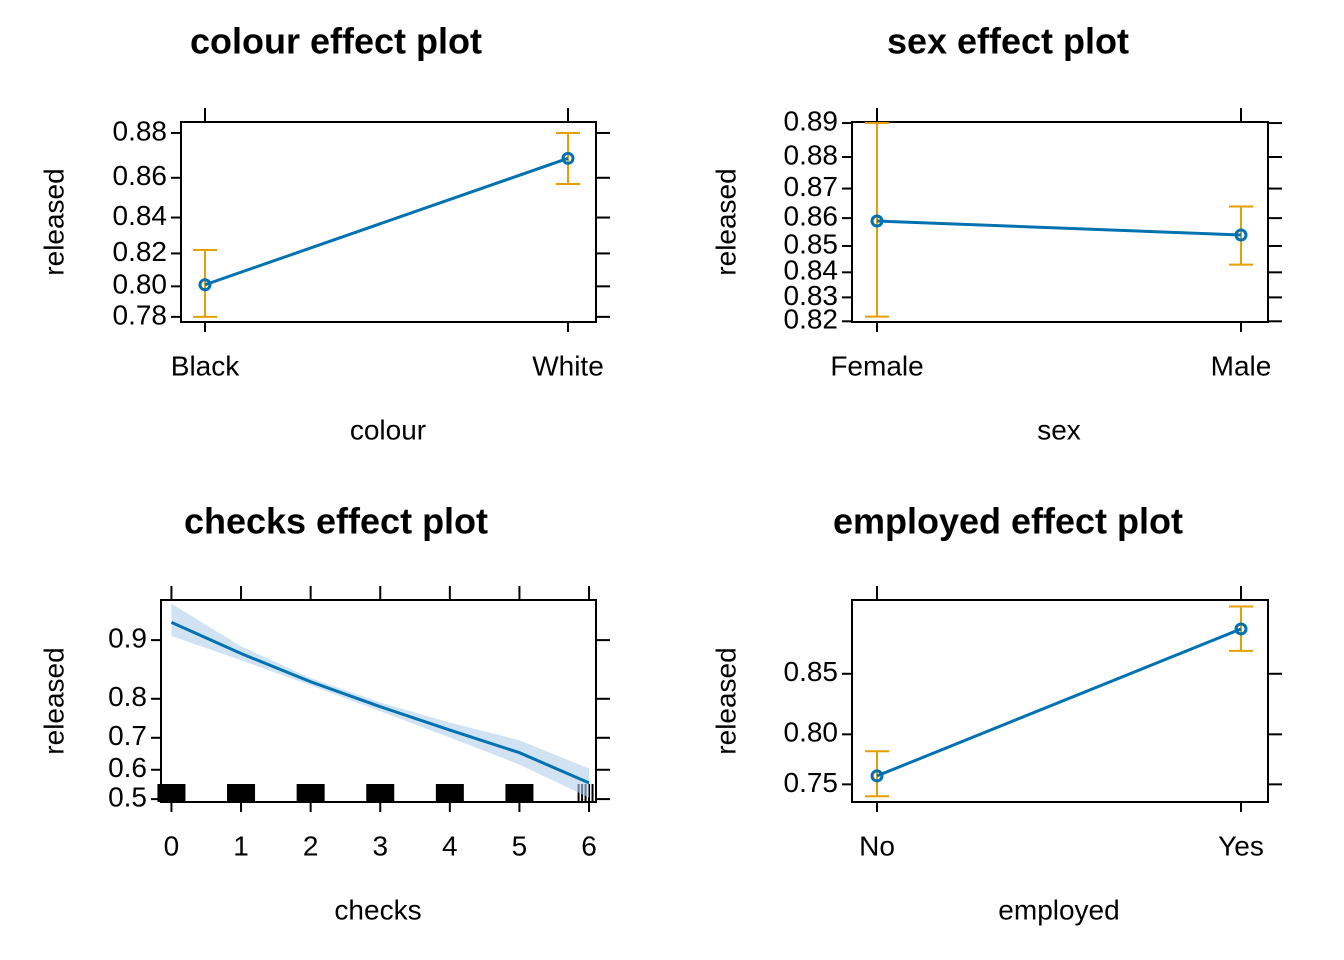 This screenshot has height=960, width=1344. What do you see at coordinates (336, 41) in the screenshot?
I see `panel-title: colour effect plot` at bounding box center [336, 41].